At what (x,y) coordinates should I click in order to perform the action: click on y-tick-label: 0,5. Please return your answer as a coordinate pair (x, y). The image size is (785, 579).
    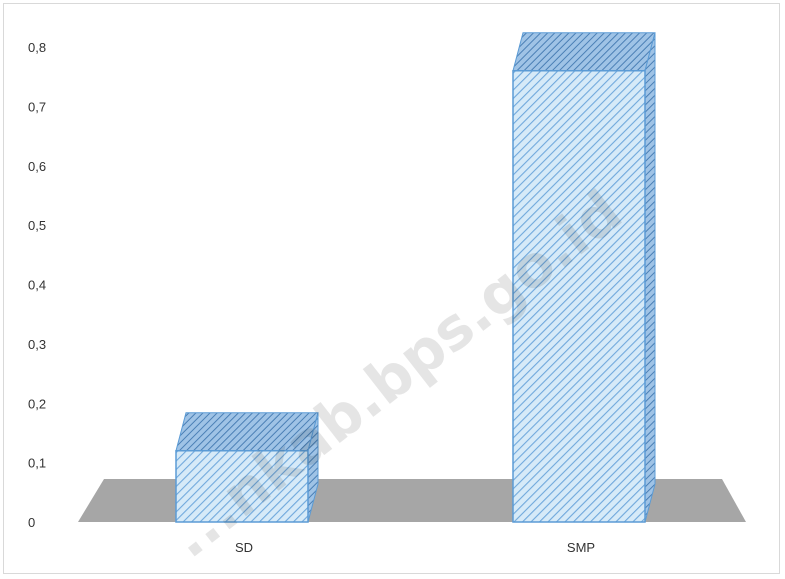
    Looking at the image, I should click on (37, 225).